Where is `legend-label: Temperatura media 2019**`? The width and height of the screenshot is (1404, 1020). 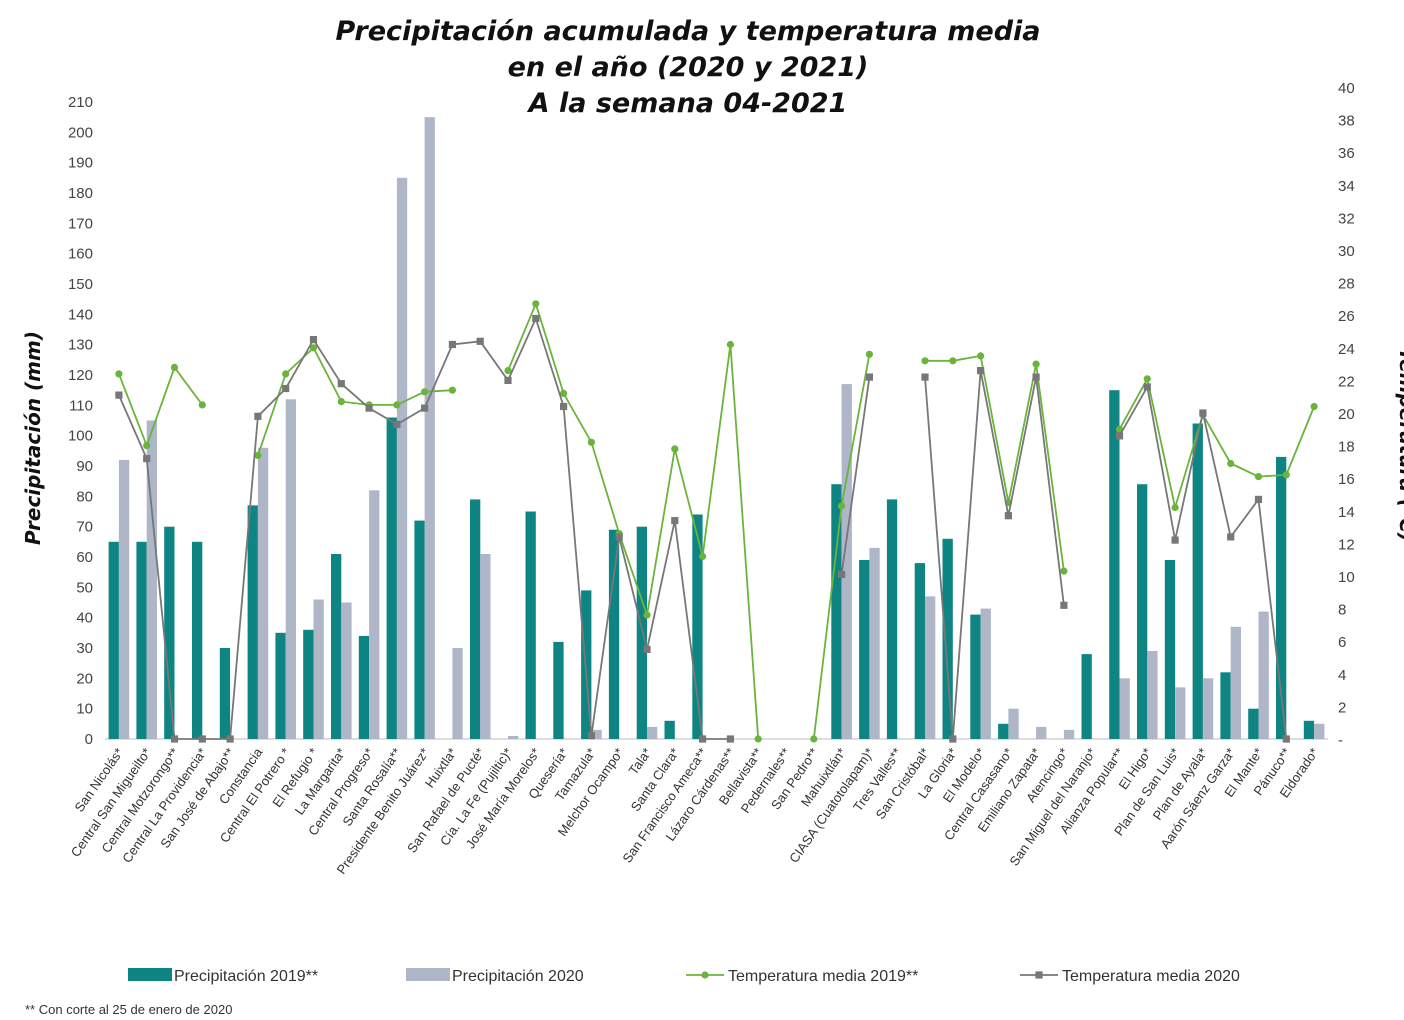 legend-label: Temperatura media 2019** is located at coordinates (823, 976).